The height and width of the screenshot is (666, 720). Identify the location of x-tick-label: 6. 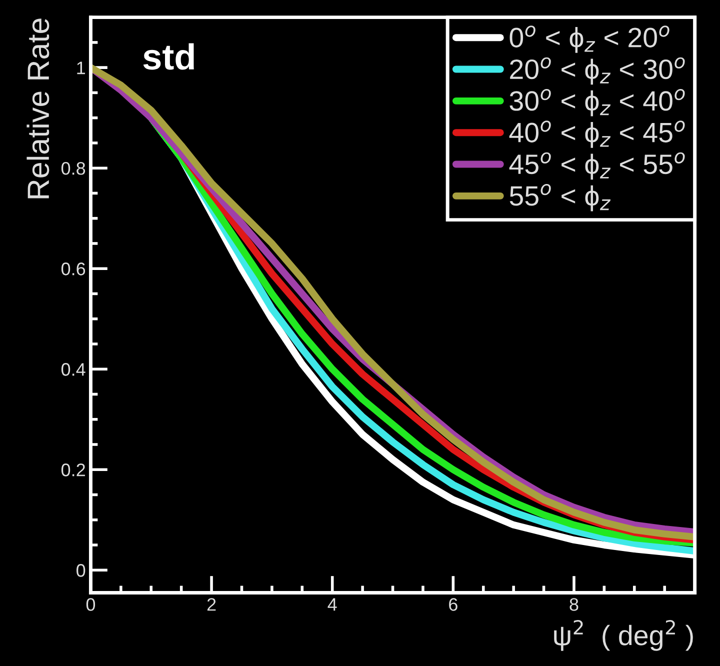
(453, 604).